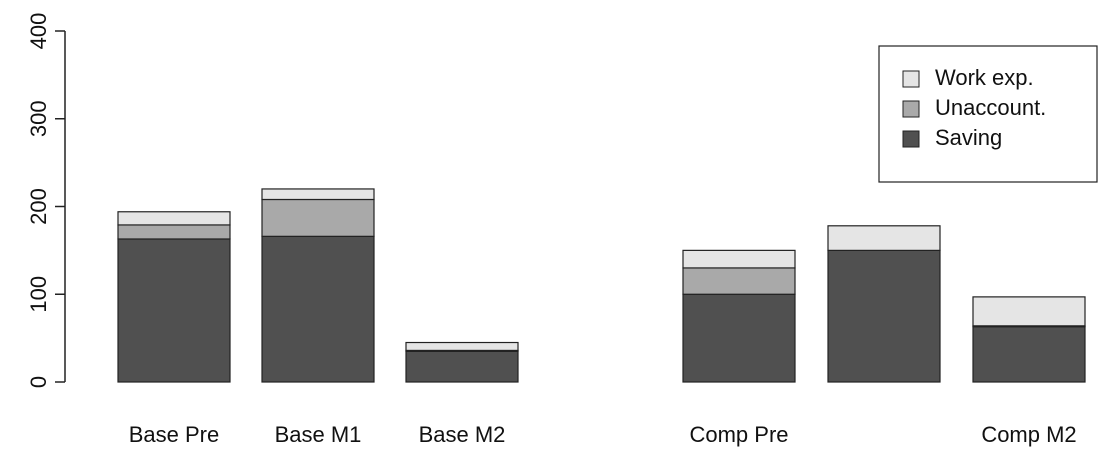  I want to click on legend-label: Work exp., so click(984, 77).